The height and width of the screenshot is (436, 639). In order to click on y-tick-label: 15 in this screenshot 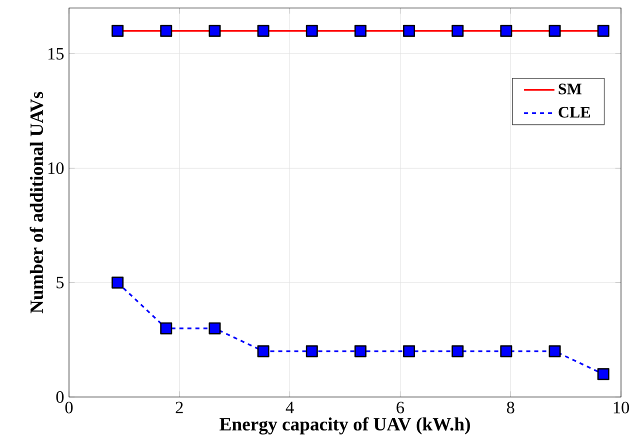, I will do `click(56, 54)`.